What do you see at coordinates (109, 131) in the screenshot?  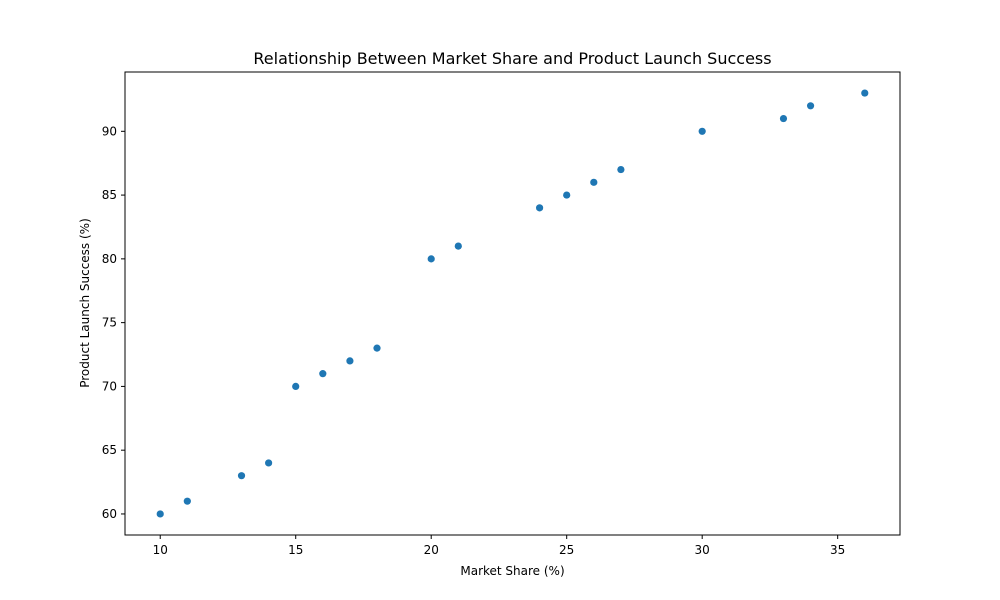 I see `y-tick-label: 90` at bounding box center [109, 131].